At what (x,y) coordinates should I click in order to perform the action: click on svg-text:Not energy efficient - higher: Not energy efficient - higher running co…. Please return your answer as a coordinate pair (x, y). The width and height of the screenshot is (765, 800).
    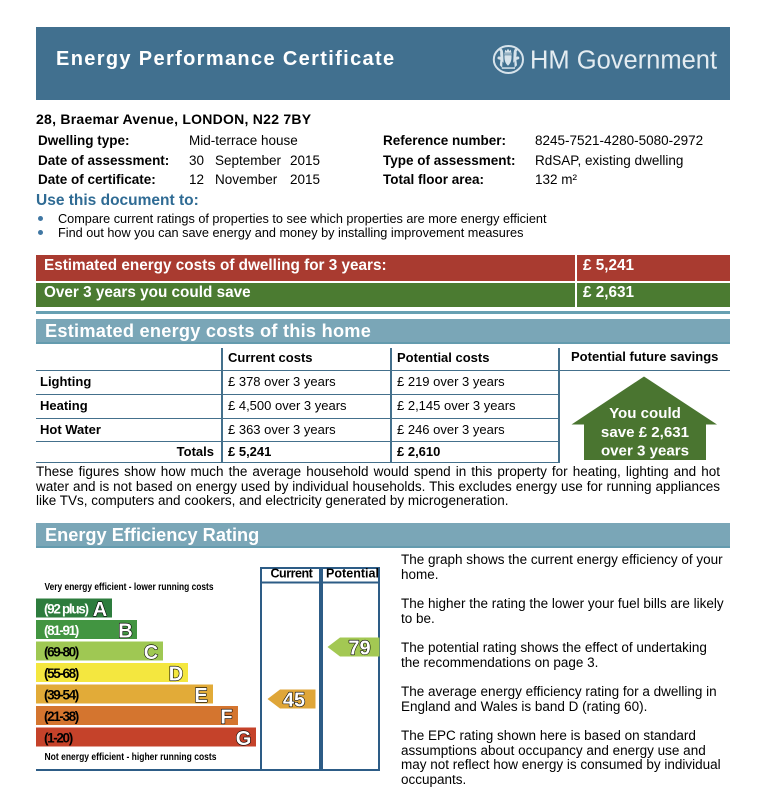
    Looking at the image, I should click on (131, 757).